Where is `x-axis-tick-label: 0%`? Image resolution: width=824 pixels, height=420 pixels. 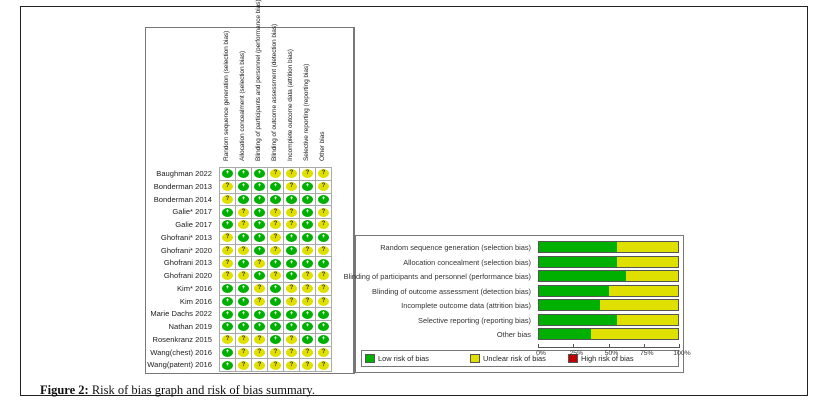
x-axis-tick-label: 0% is located at coordinates (541, 353).